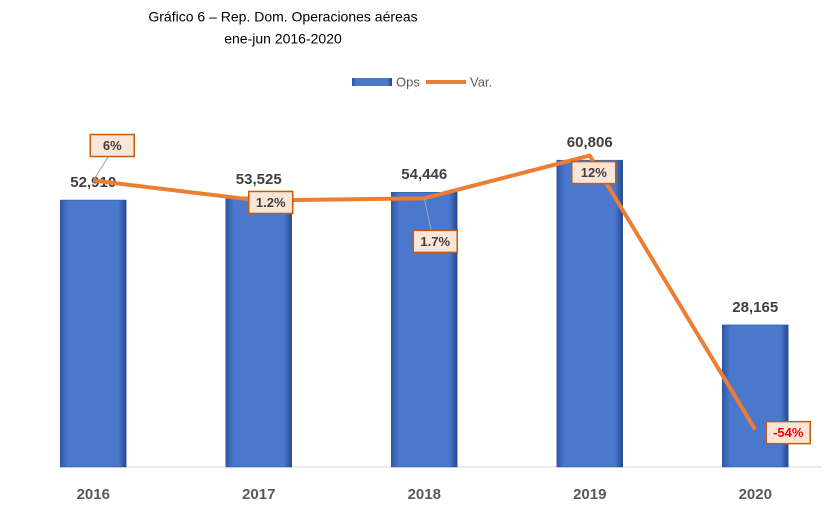  I want to click on line-value-label: -54%, so click(788, 432).